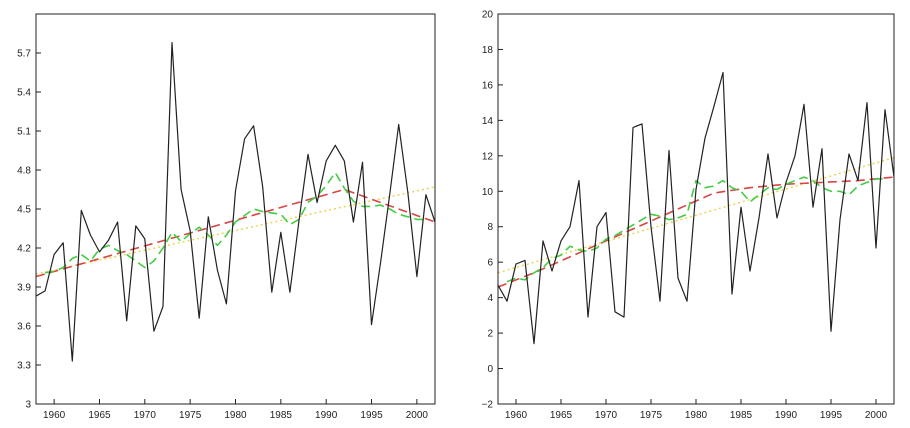 This screenshot has width=910, height=428. I want to click on left-x-tick-label: 1980, so click(235, 415).